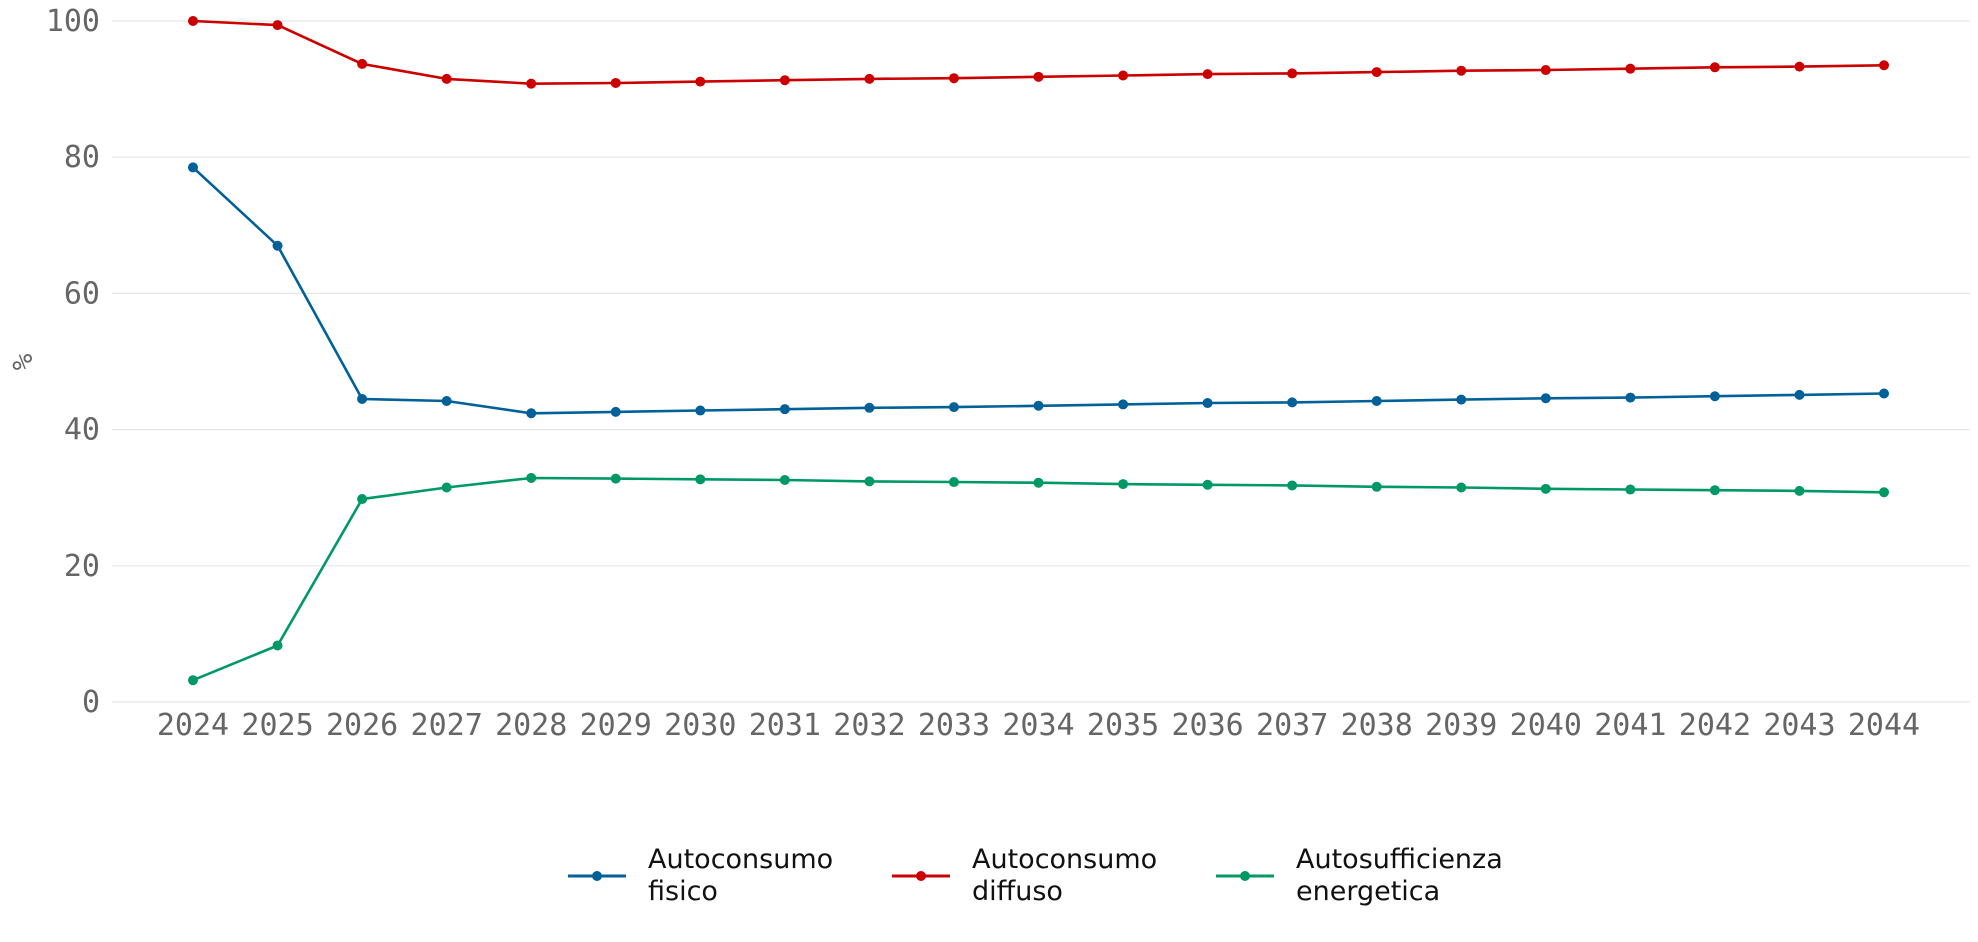 This screenshot has height=942, width=1978. What do you see at coordinates (193, 725) in the screenshot?
I see `x-tick-label: 2024` at bounding box center [193, 725].